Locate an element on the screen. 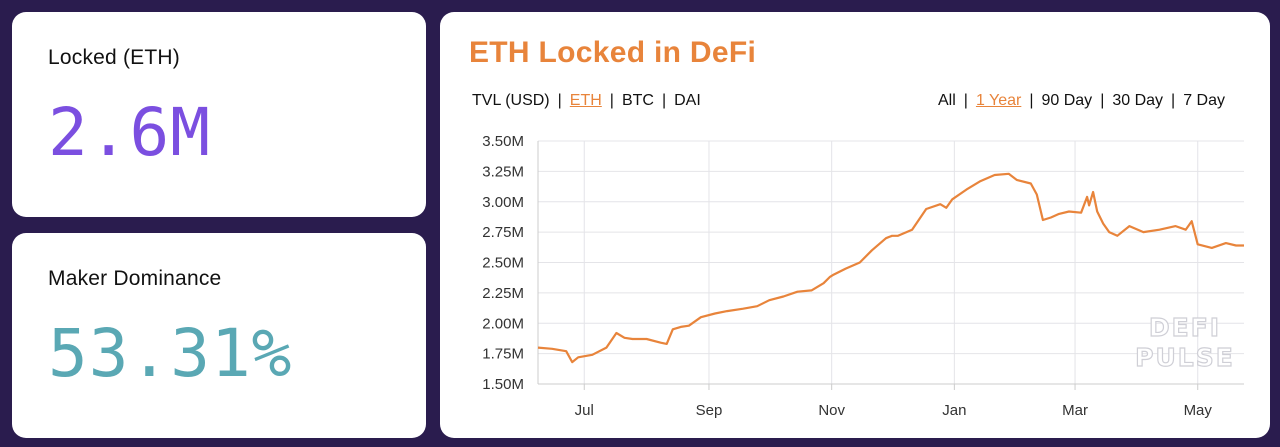 The image size is (1280, 447). y-tick-label: 2.50M is located at coordinates (503, 263).